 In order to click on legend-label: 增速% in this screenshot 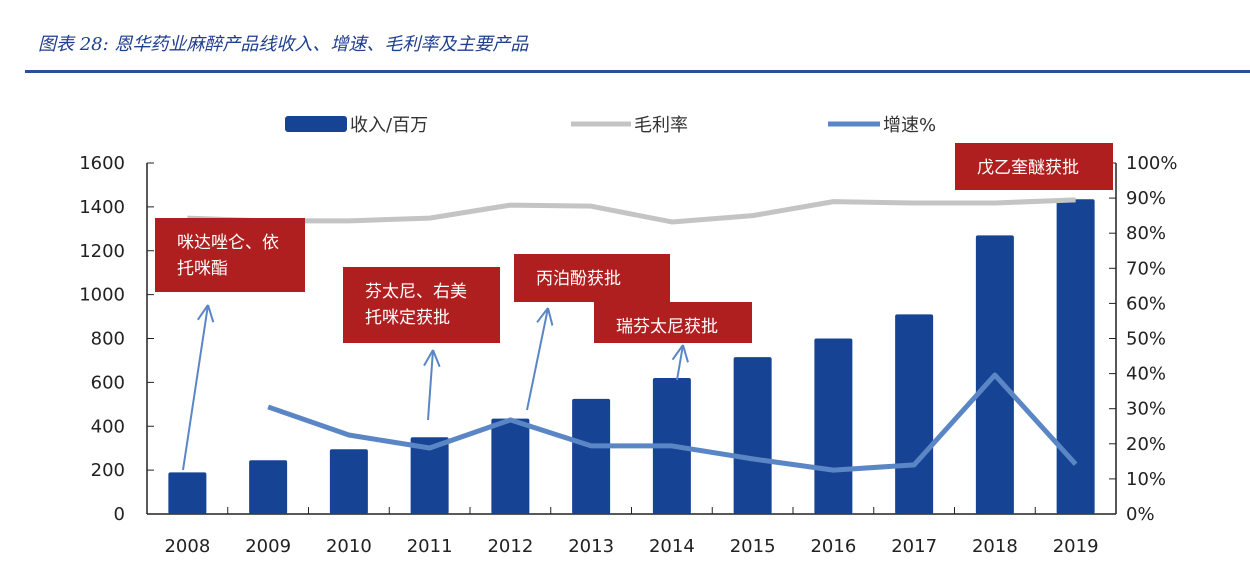, I will do `click(909, 125)`.